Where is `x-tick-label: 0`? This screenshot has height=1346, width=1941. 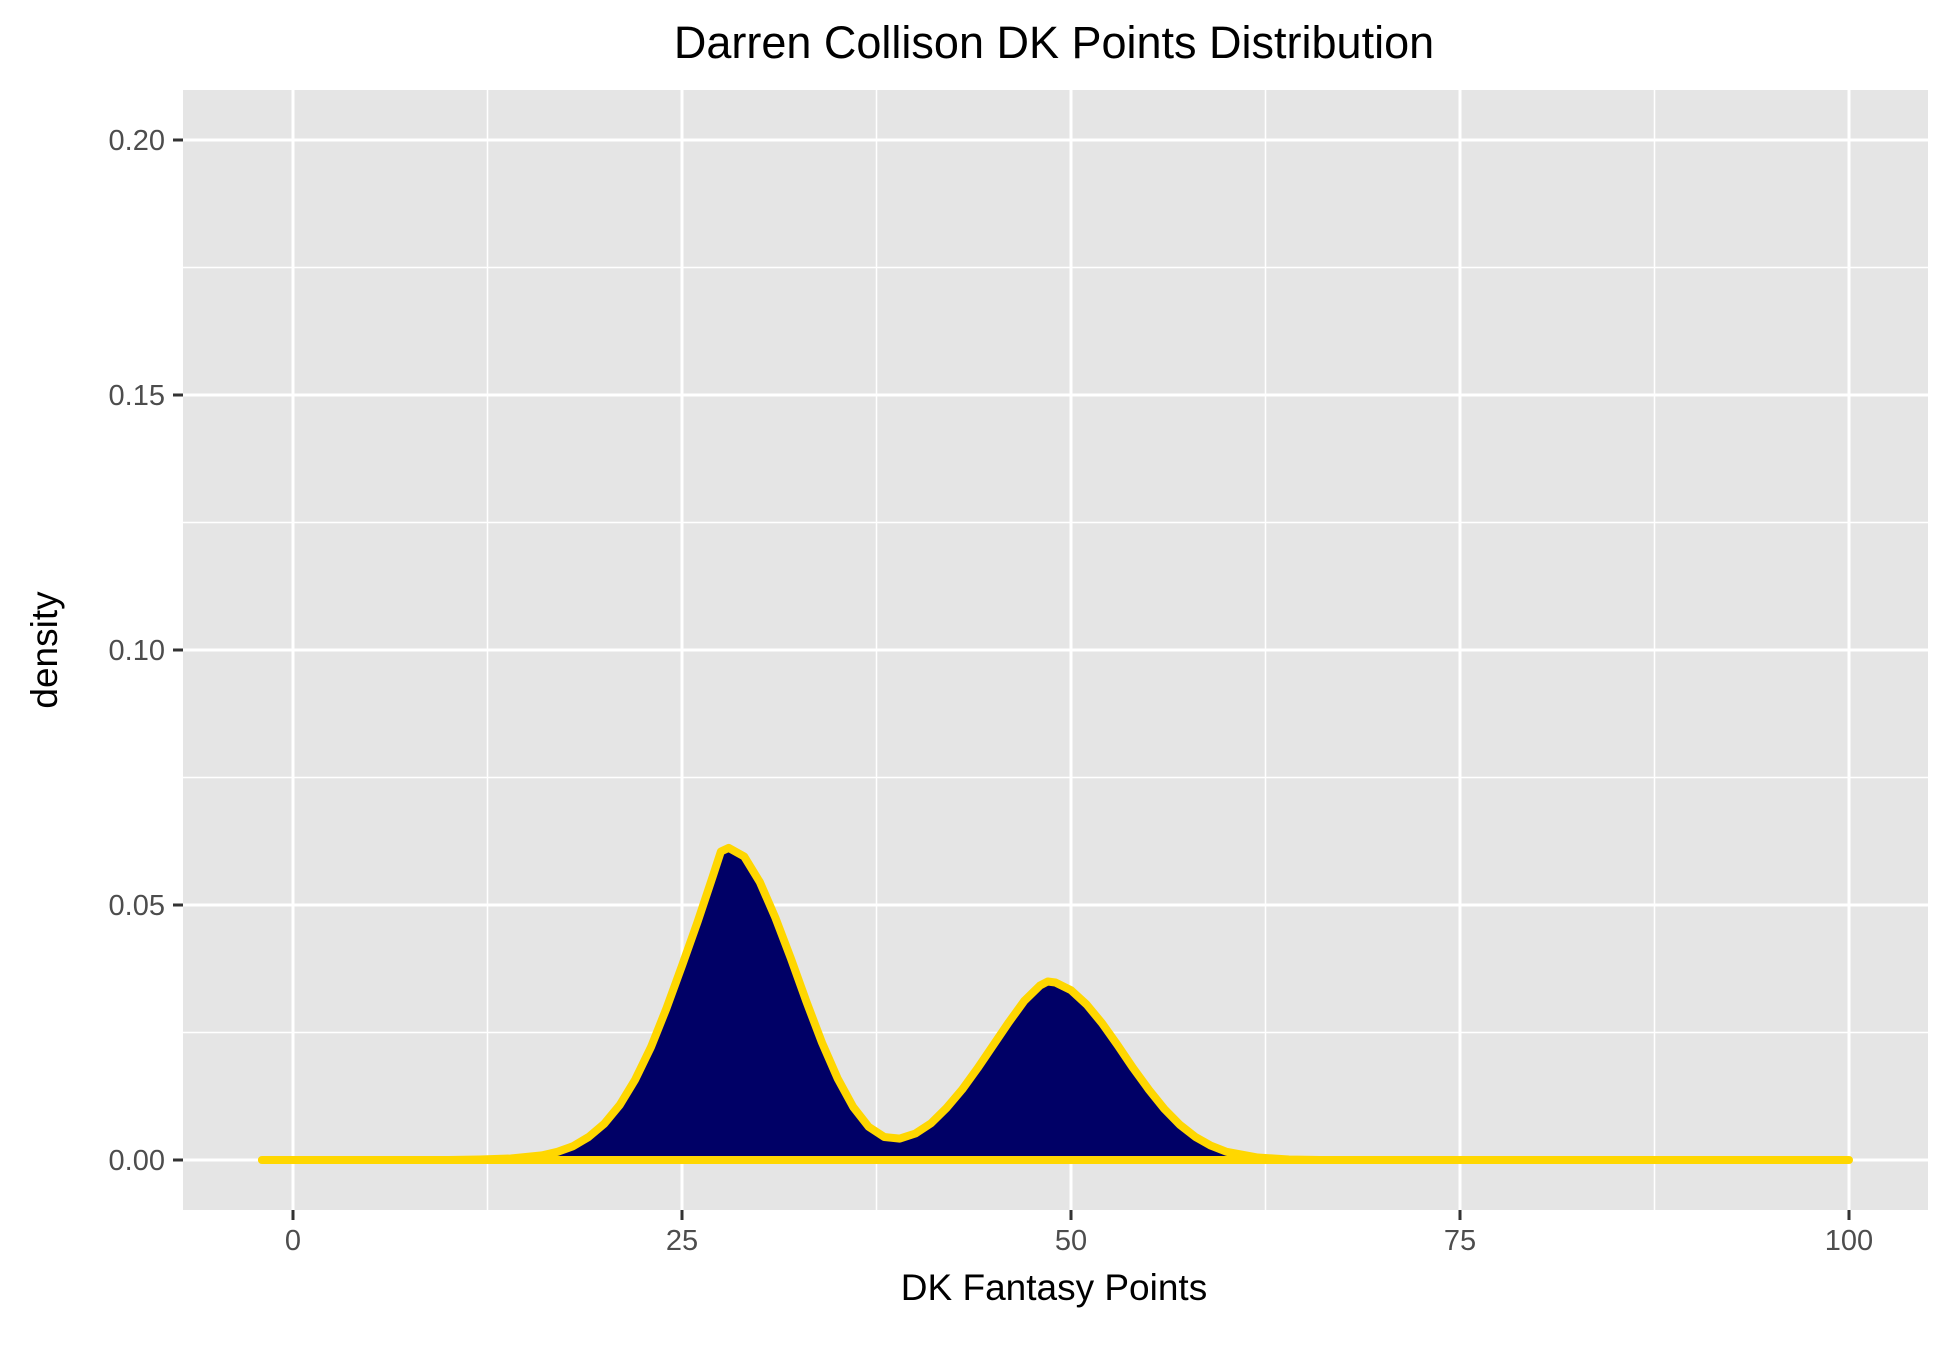
x-tick-label: 0 is located at coordinates (293, 1241).